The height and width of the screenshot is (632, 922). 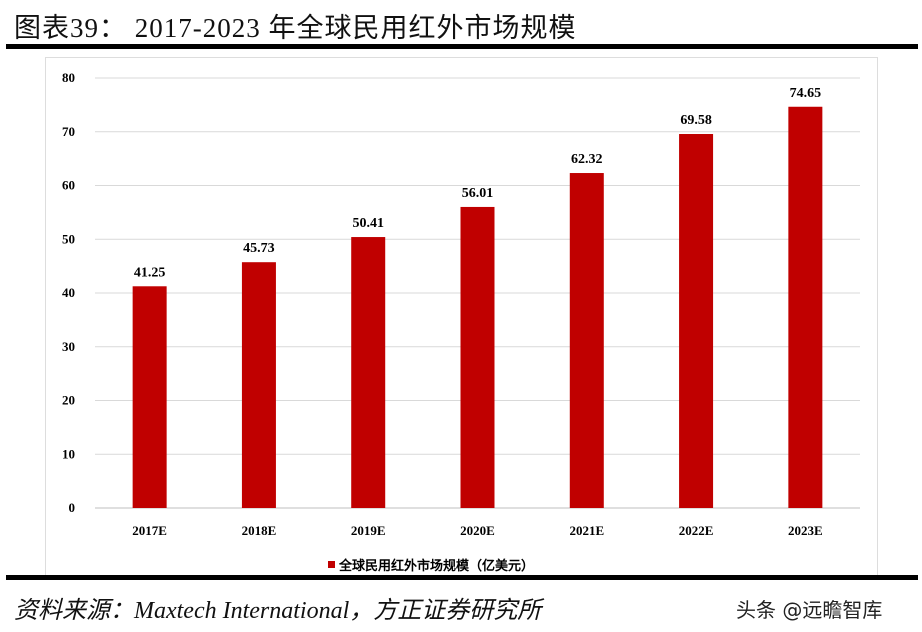 What do you see at coordinates (68, 77) in the screenshot?
I see `y-tick-label: 80` at bounding box center [68, 77].